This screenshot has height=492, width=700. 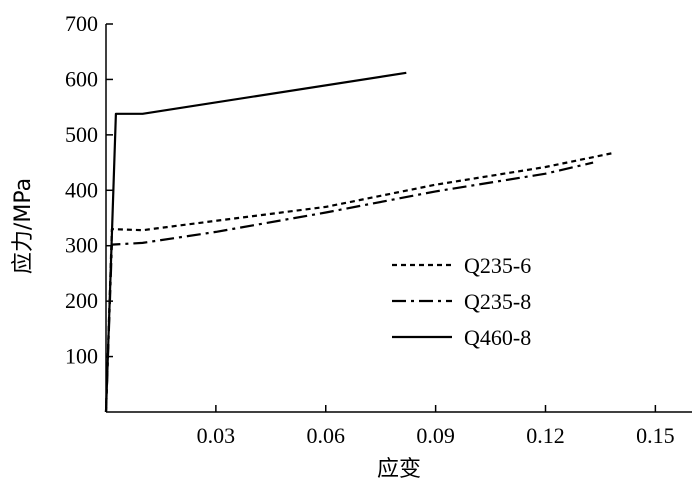 What do you see at coordinates (216, 435) in the screenshot?
I see `x-tick-label: 0.03` at bounding box center [216, 435].